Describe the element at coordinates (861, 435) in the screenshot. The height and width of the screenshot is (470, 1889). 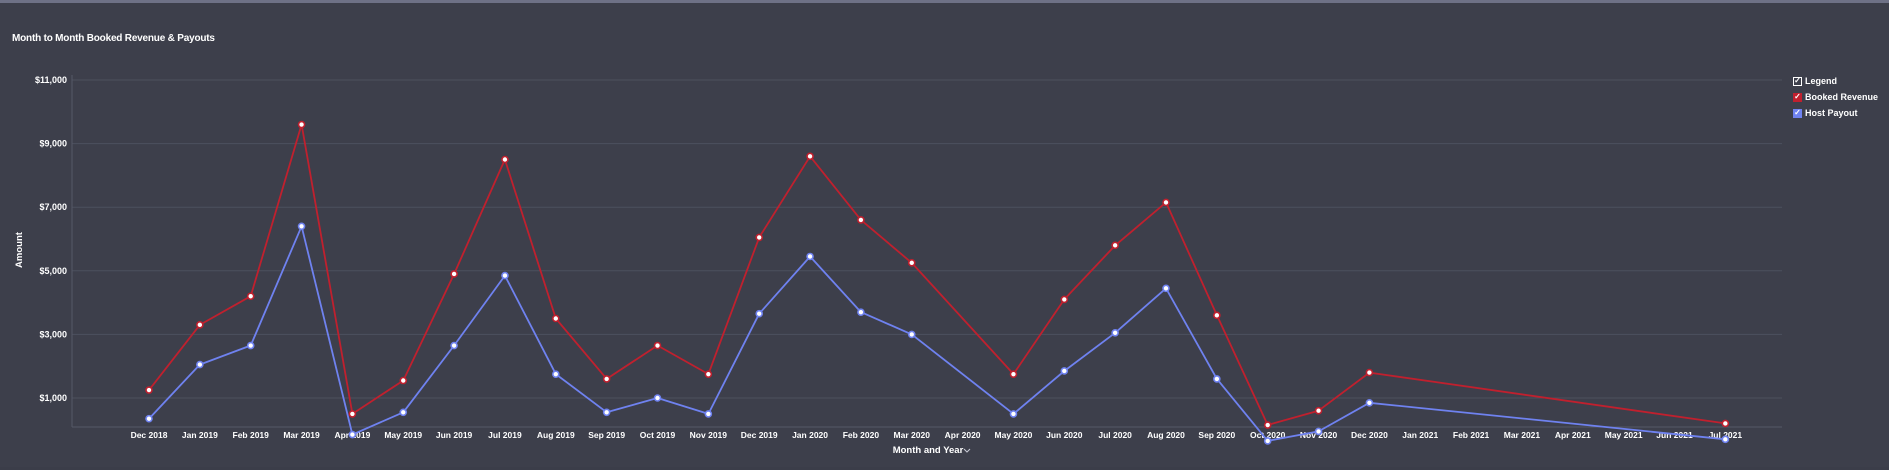
I see `x-tick-label: Feb 2020` at that location.